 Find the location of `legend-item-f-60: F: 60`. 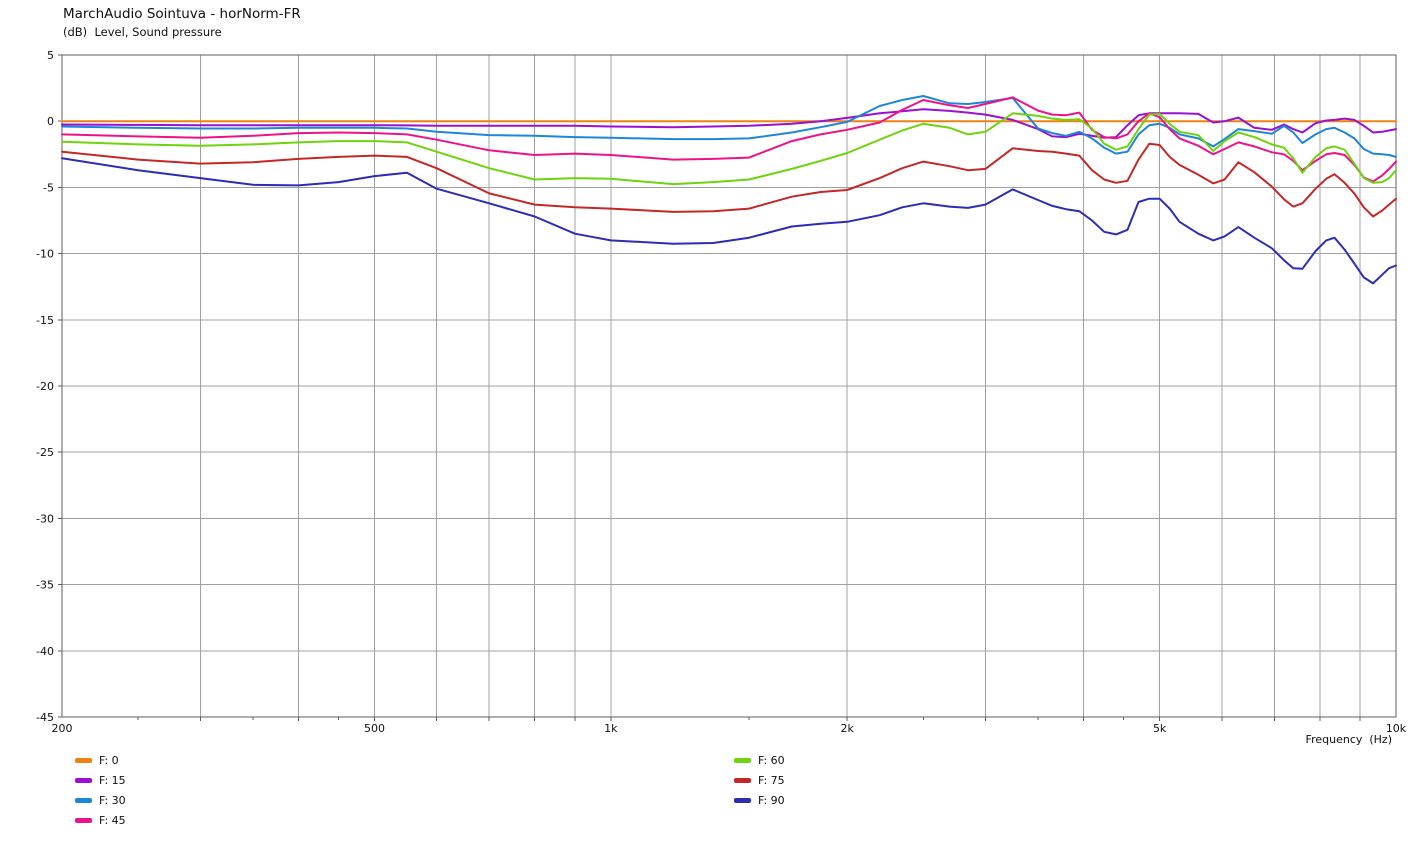

legend-item-f-60: F: 60 is located at coordinates (759, 760).